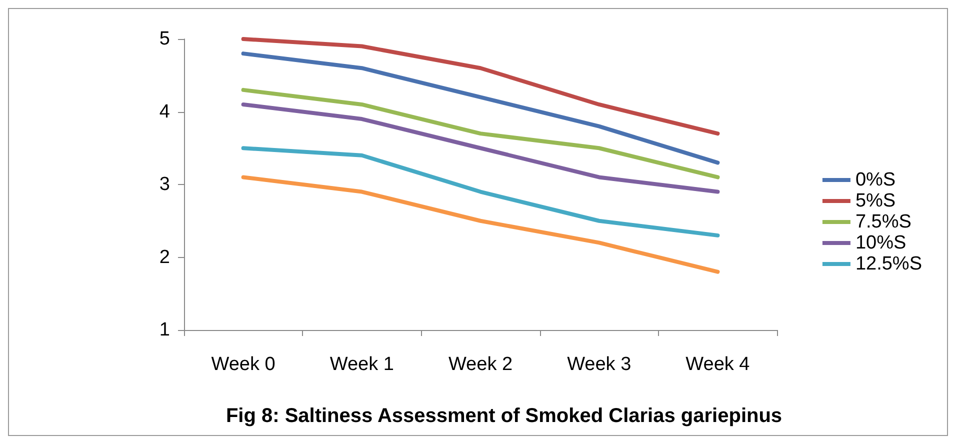 This screenshot has height=445, width=959. I want to click on text: Fig 8: Saltiness Assessment of Smoked Clarias gariepinus, so click(504, 416).